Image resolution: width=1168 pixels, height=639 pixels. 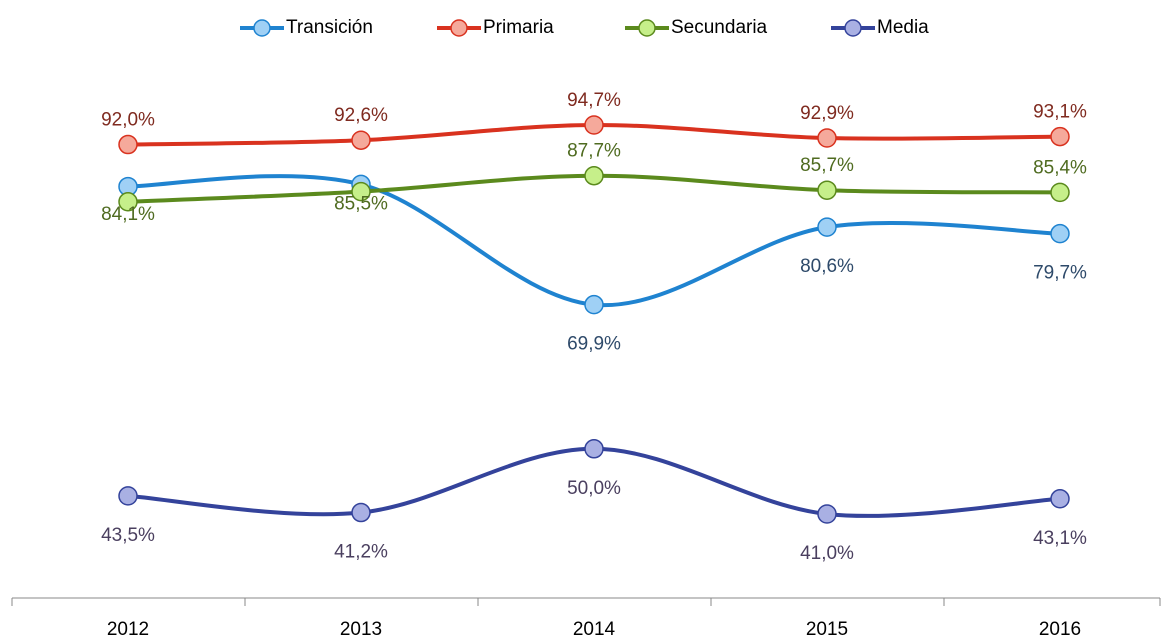 I want to click on data-label: 41,0%, so click(x=827, y=553).